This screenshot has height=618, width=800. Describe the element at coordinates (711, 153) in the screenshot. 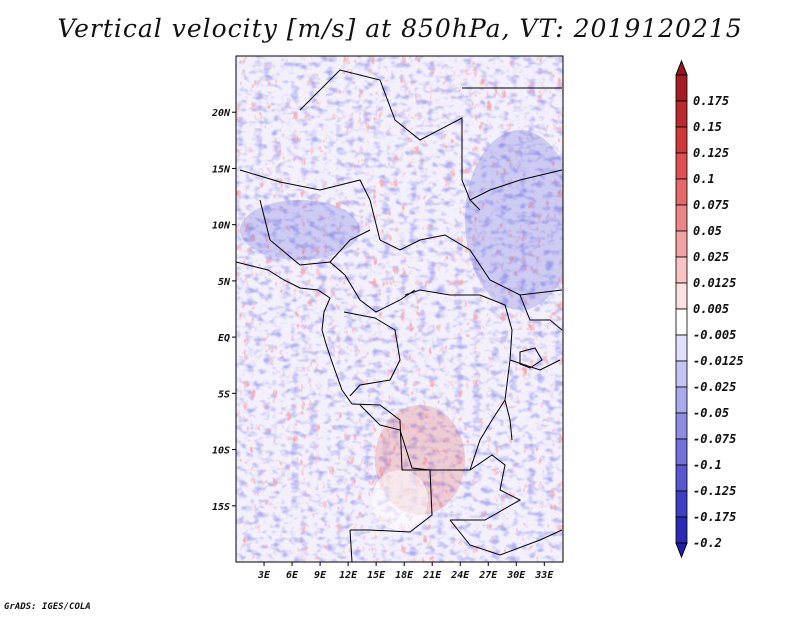

I see `colorbar-label: 0.125` at that location.